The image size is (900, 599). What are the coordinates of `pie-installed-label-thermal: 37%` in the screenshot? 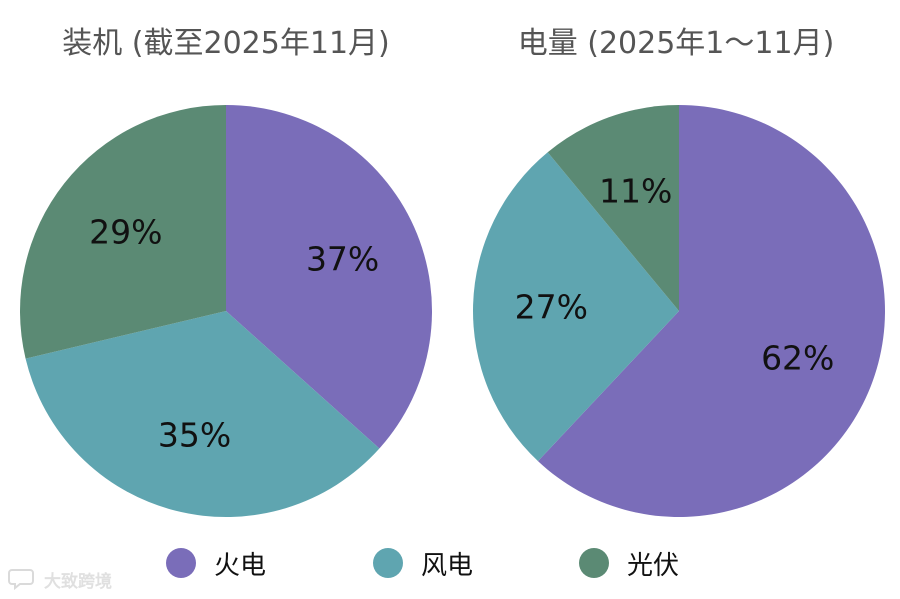 It's located at (342, 258).